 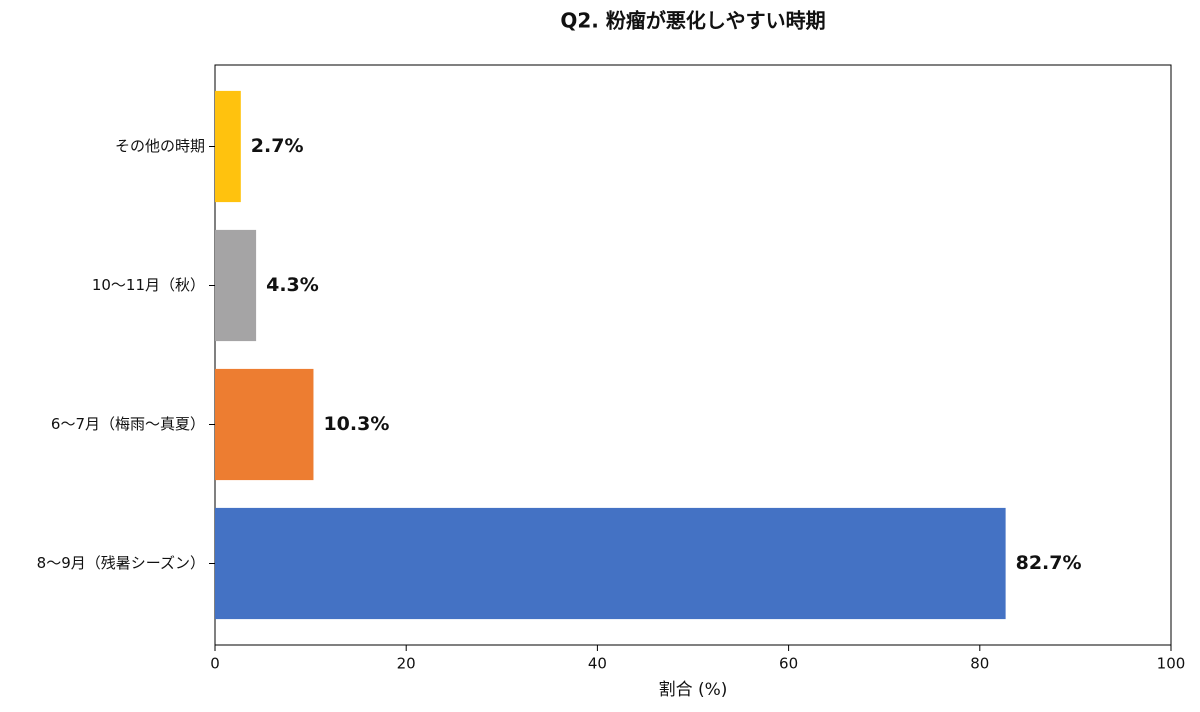 I want to click on value-label: 4.3%, so click(x=292, y=285).